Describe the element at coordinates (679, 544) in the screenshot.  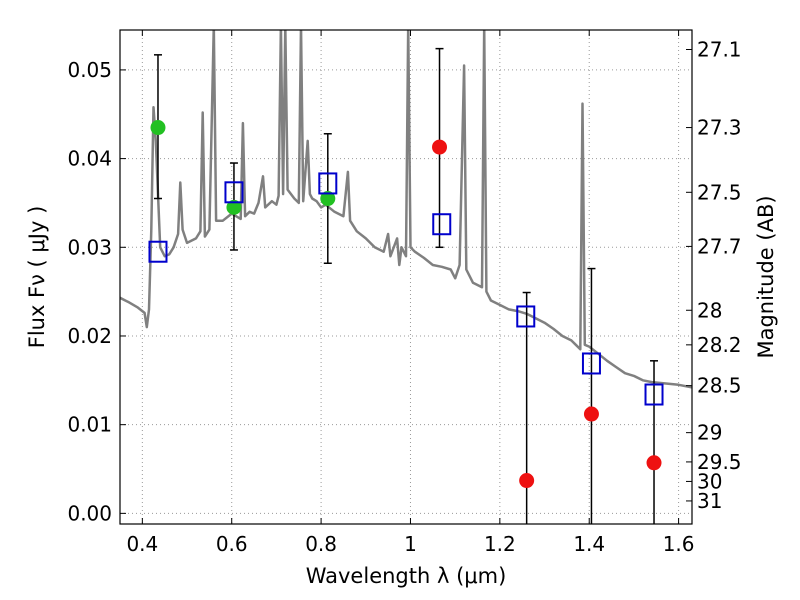
I see `x-tick-label: 1.6` at that location.